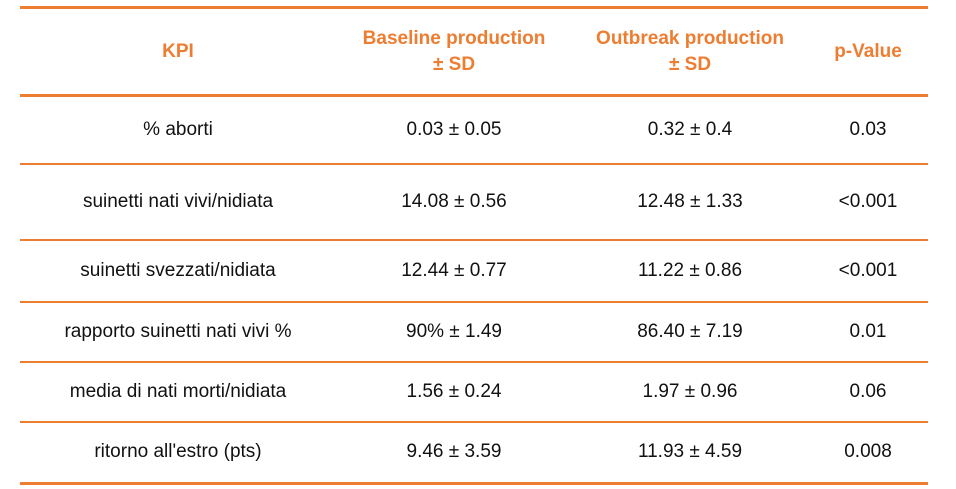 This screenshot has width=956, height=489. What do you see at coordinates (690, 453) in the screenshot?
I see `cell-outbreak: 11.93 ± 4.59` at bounding box center [690, 453].